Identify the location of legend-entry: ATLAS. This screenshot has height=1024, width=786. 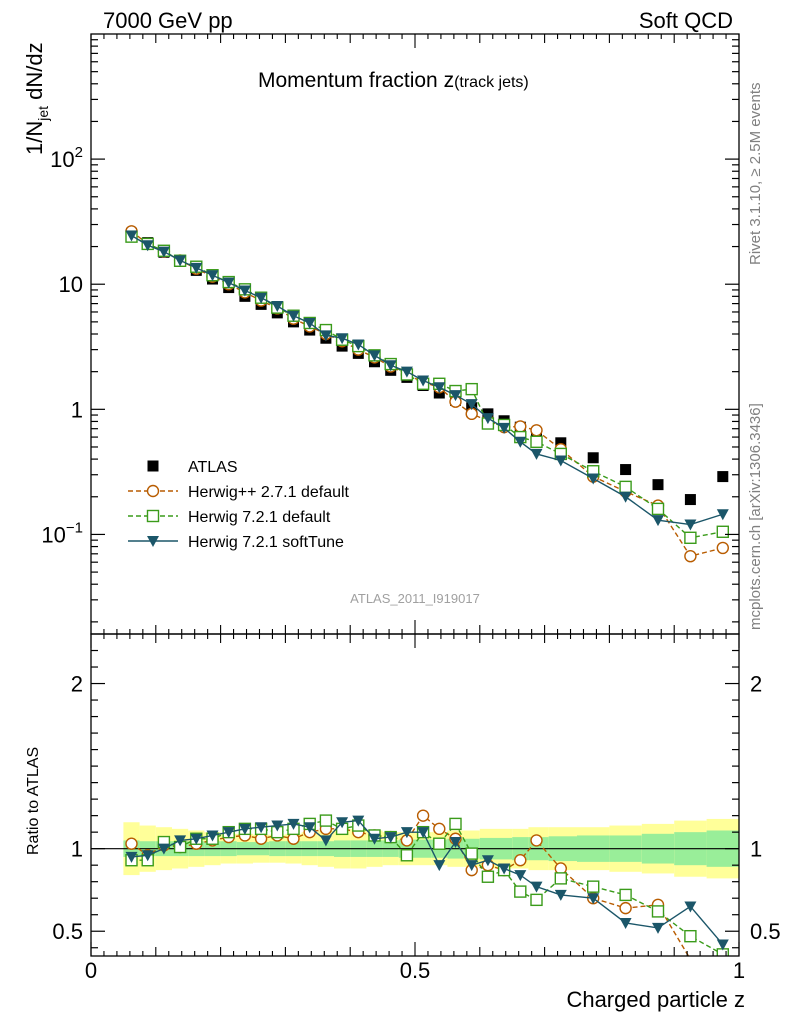
(192, 467).